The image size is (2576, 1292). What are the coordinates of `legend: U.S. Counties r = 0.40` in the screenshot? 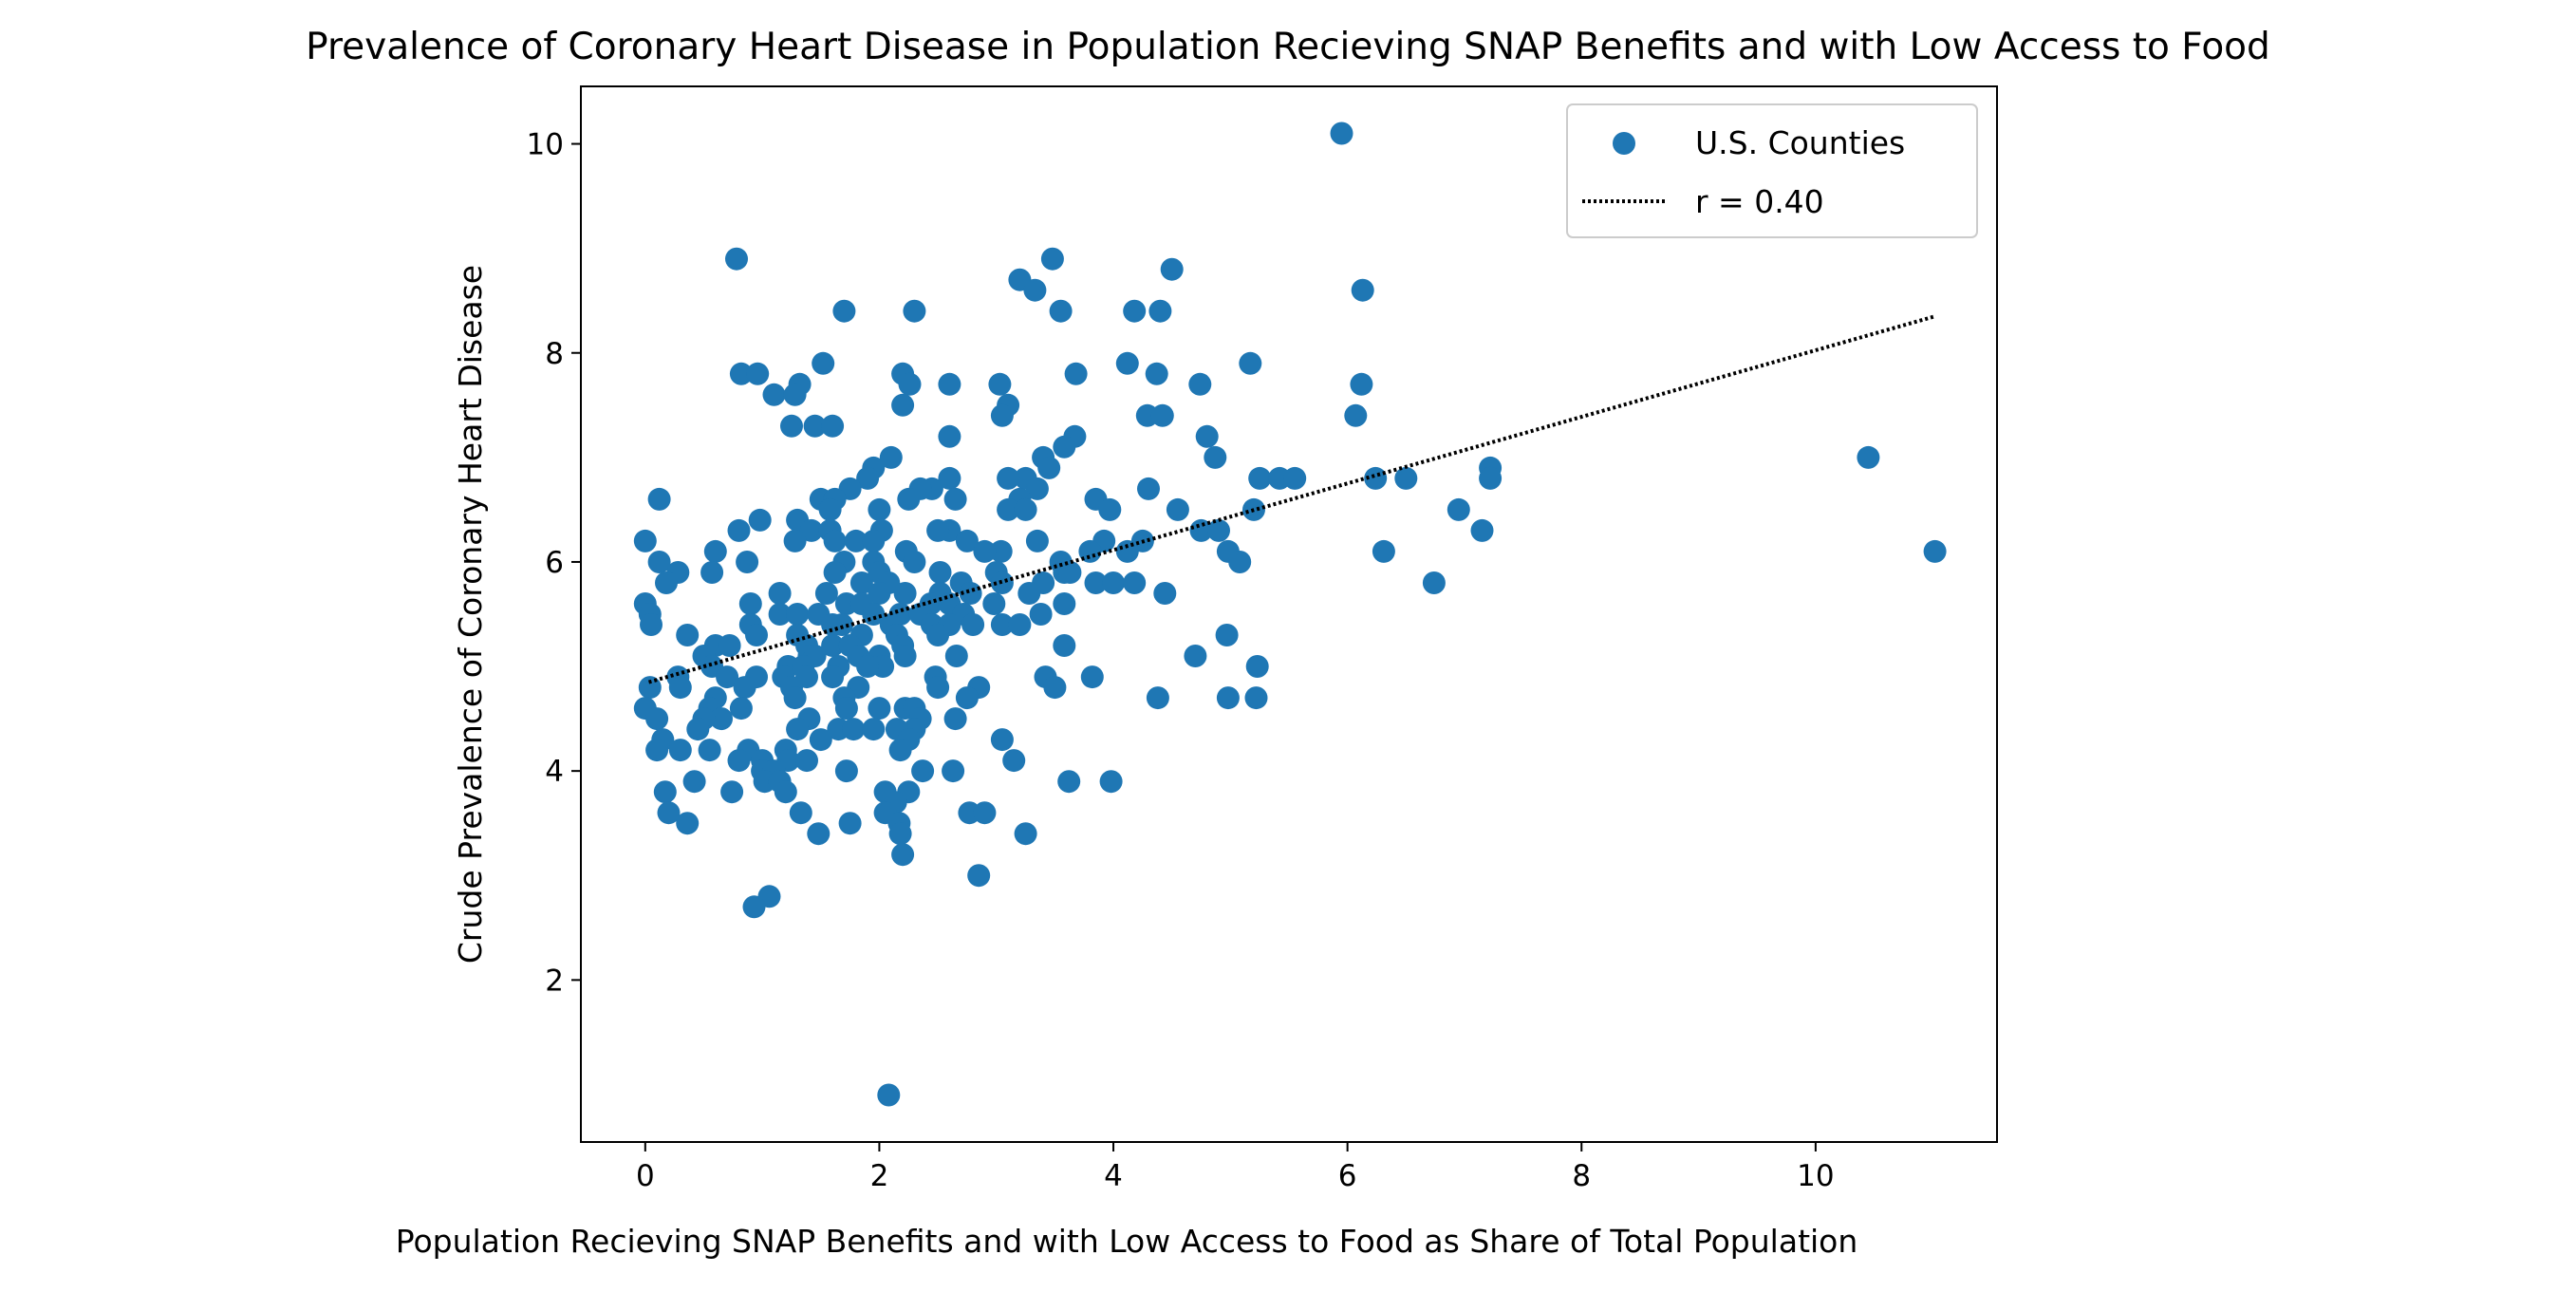 It's located at (1772, 170).